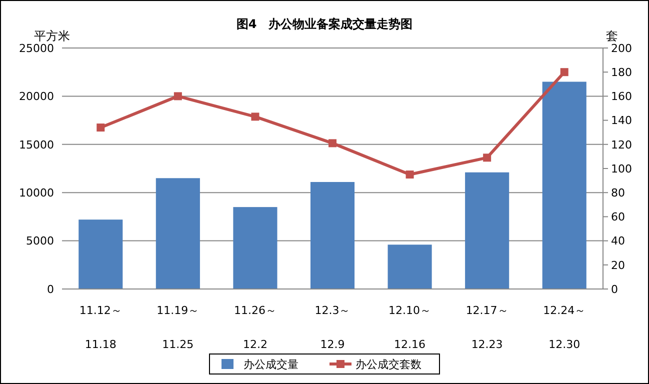 The height and width of the screenshot is (384, 649). I want to click on category-label: 12.24～ 12.30, so click(564, 327).